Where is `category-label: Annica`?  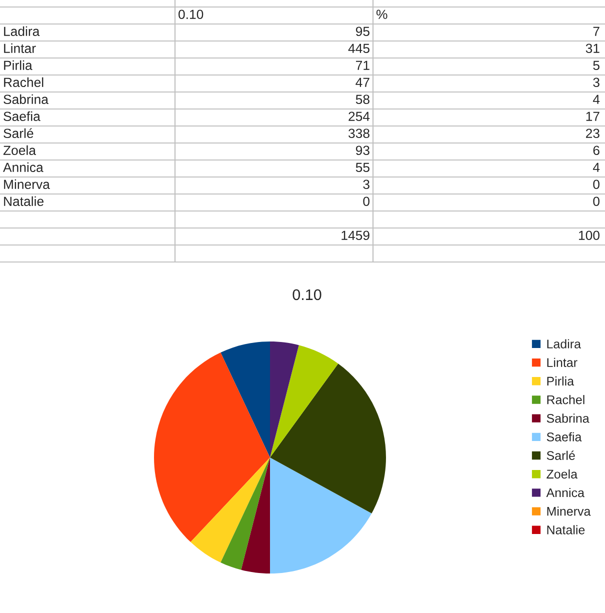
category-label: Annica is located at coordinates (23, 167).